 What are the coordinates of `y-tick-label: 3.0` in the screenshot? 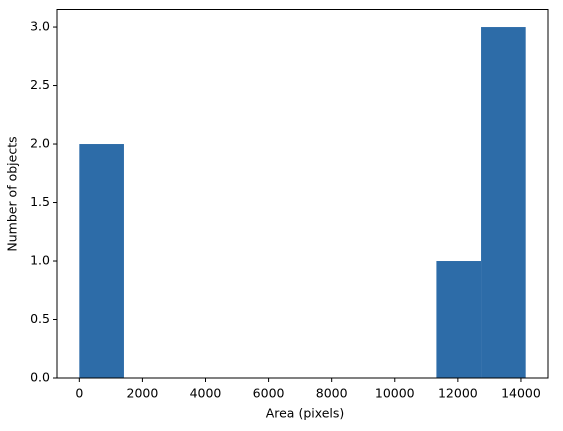 It's located at (40, 26).